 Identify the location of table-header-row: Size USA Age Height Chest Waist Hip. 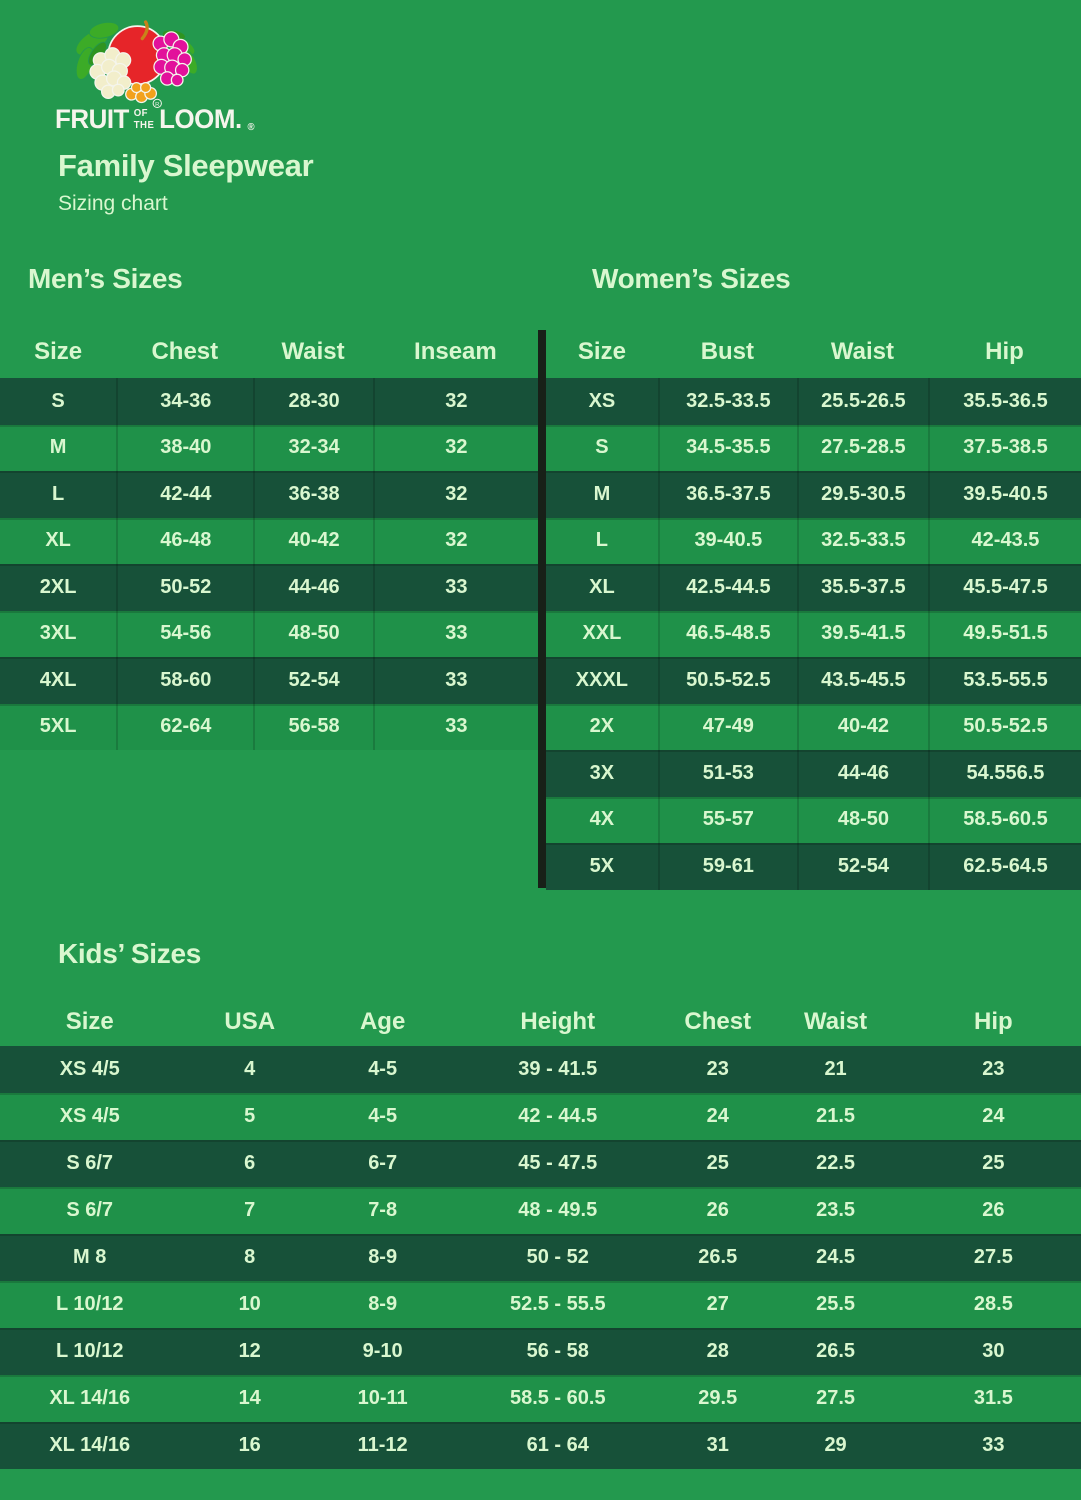
(540, 1022).